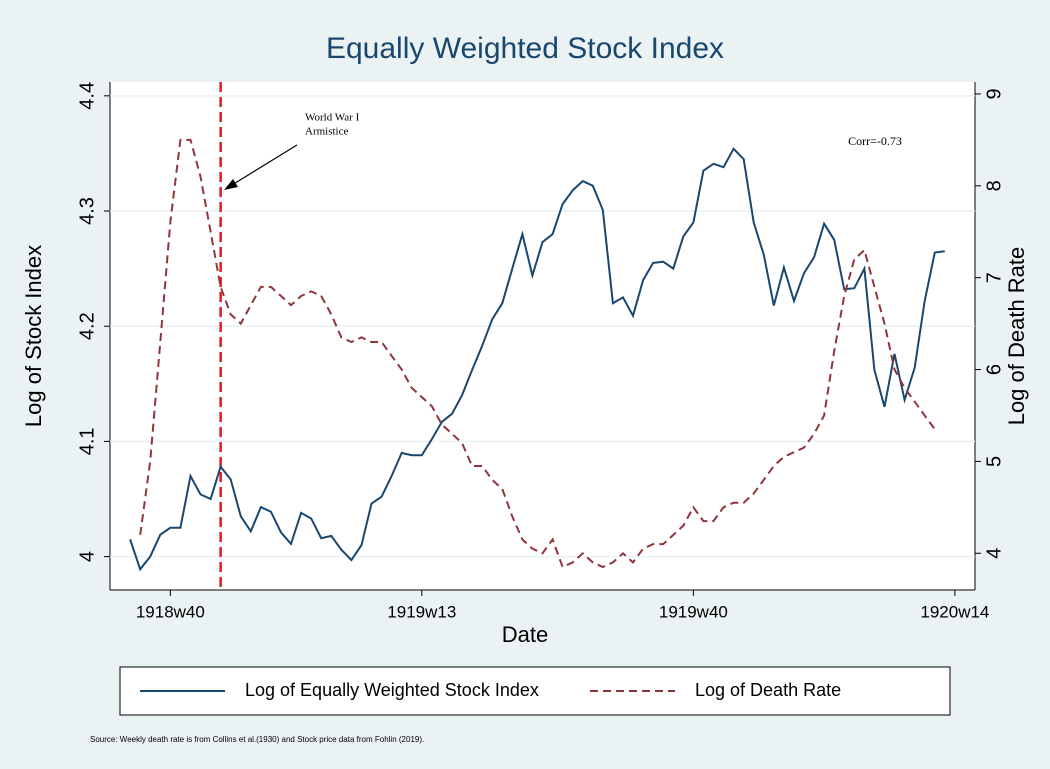  What do you see at coordinates (1016, 336) in the screenshot?
I see `y2-axis-label: Log of Death Rate` at bounding box center [1016, 336].